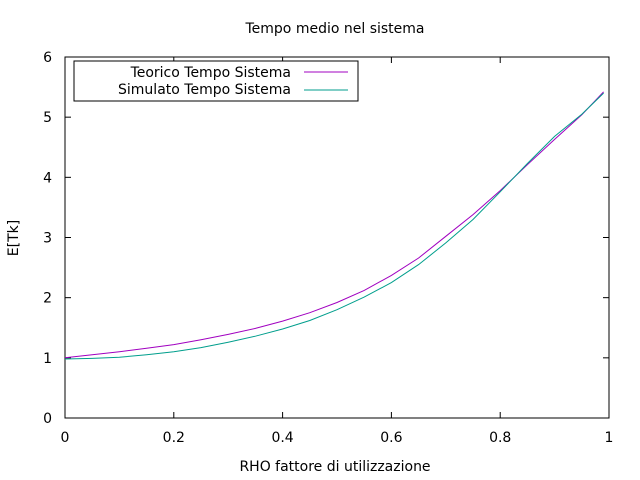 The height and width of the screenshot is (480, 640). Describe the element at coordinates (391, 438) in the screenshot. I see `x-tick-label: 0.6` at that location.